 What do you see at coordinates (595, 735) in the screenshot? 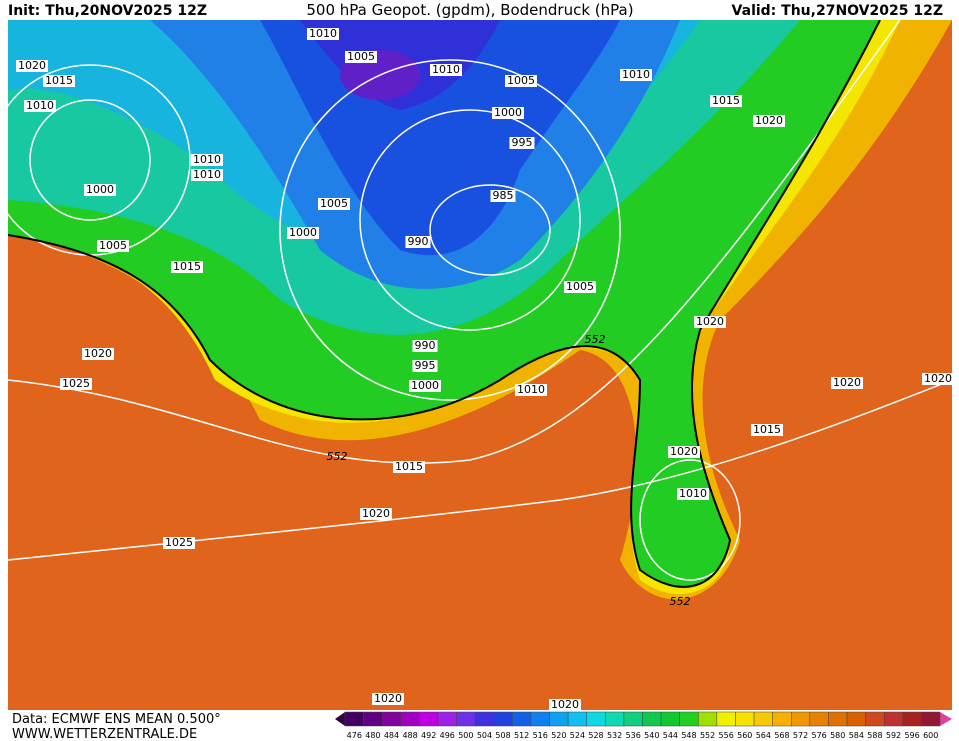
I see `colorbar-label: 528` at bounding box center [595, 735].